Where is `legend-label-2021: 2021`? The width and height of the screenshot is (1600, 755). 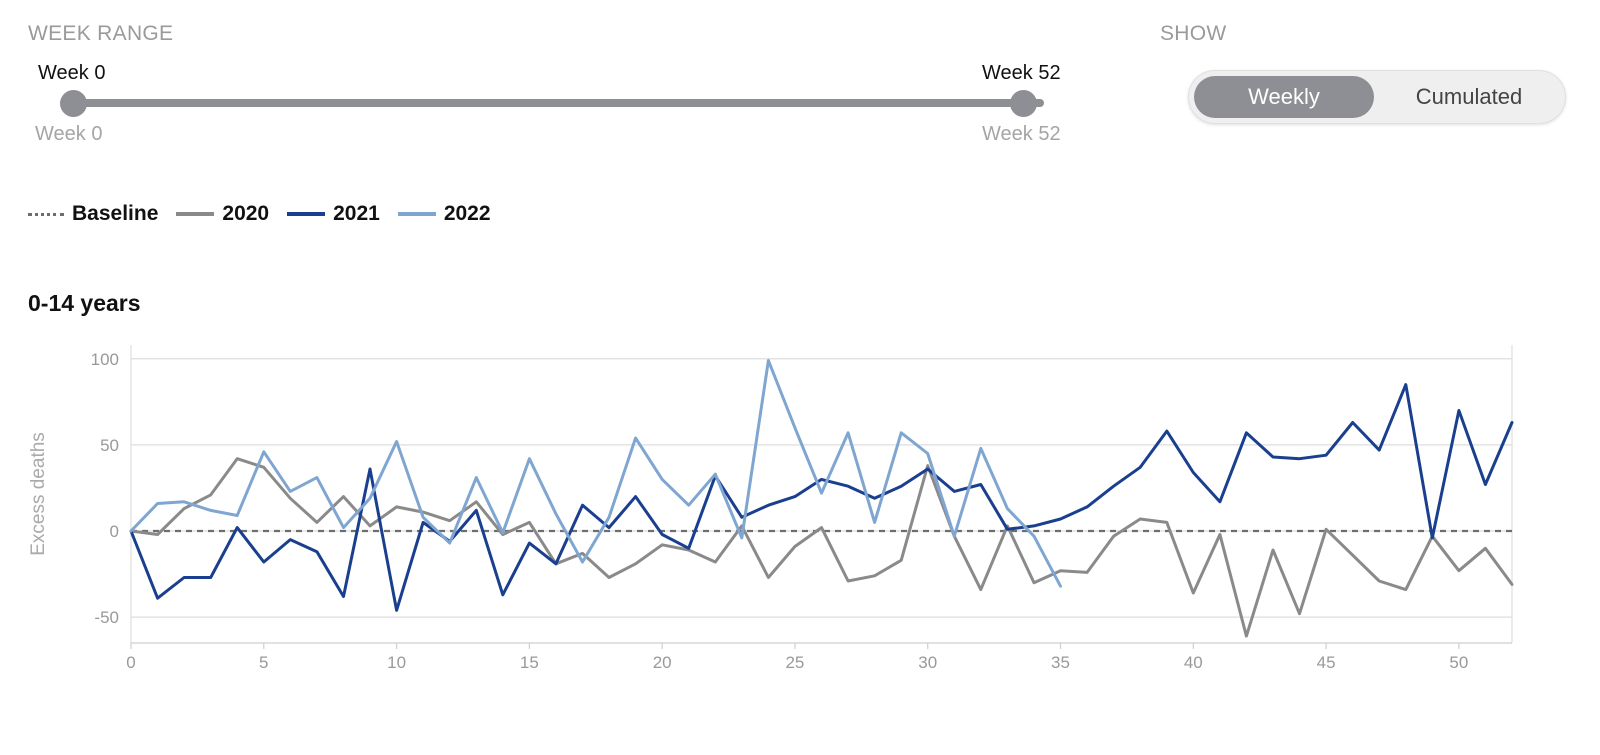
legend-label-2021: 2021 is located at coordinates (356, 213).